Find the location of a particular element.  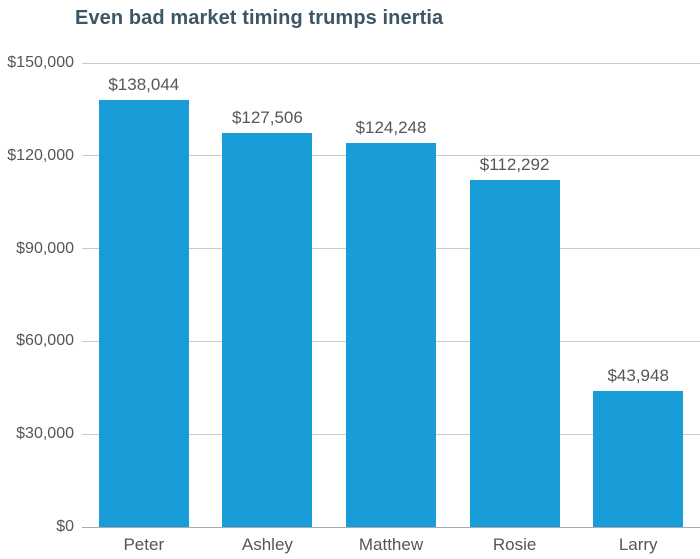

bar-value-label: $112,292 is located at coordinates (514, 164).